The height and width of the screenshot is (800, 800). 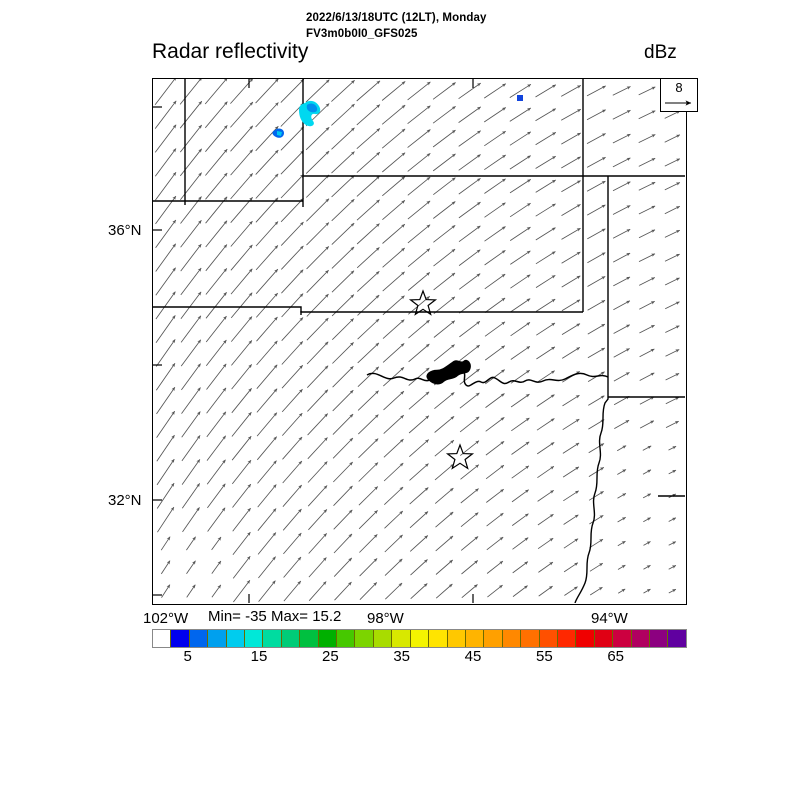 What do you see at coordinates (125, 230) in the screenshot?
I see `axis-label-lat-36n: 36°N` at bounding box center [125, 230].